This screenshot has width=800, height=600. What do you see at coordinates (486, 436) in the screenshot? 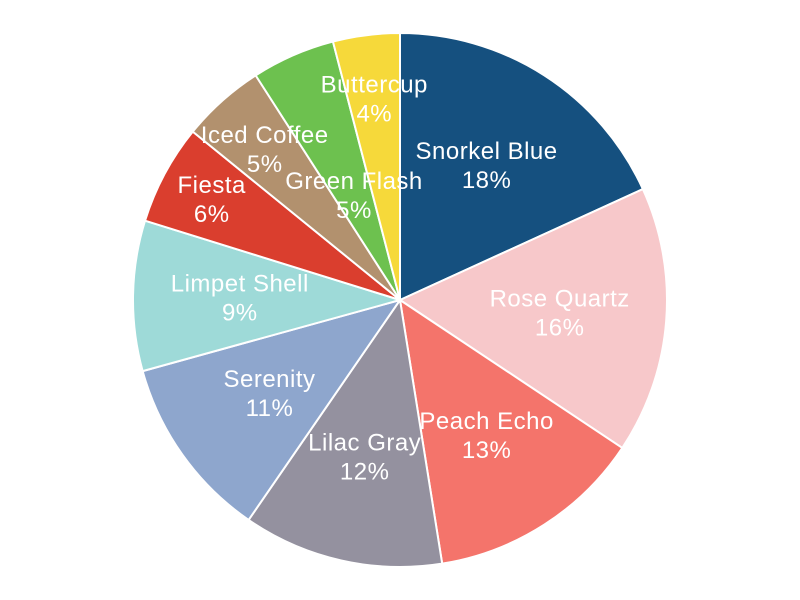
I see `pie-label-peach-echo: Peach Echo 13%` at bounding box center [486, 436].